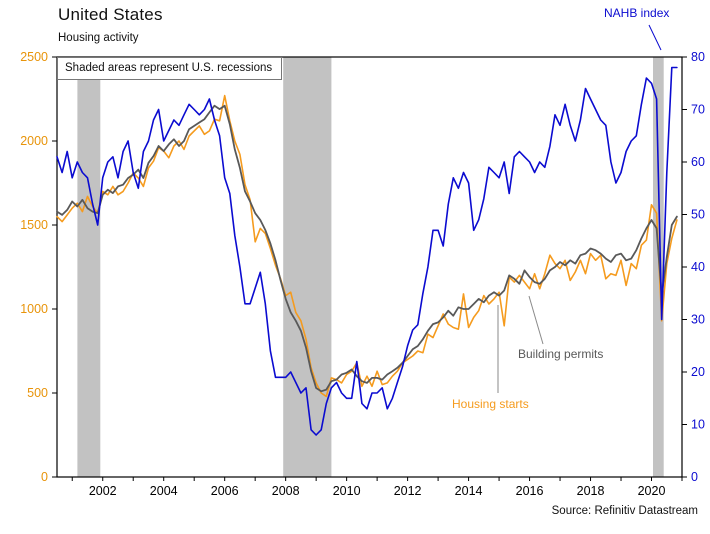 This screenshot has height=534, width=710. Describe the element at coordinates (698, 57) in the screenshot. I see `right-axis-label: 80` at that location.